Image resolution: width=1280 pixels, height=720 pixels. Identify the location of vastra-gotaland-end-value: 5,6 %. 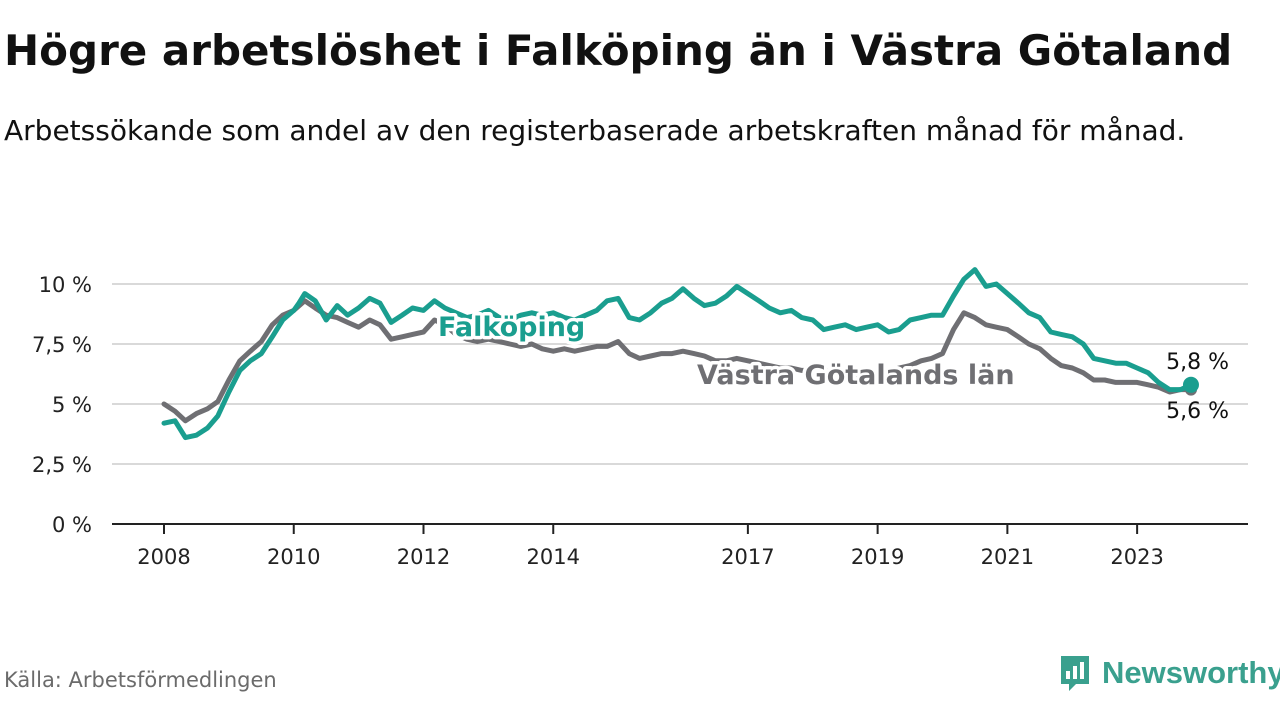
(1197, 411).